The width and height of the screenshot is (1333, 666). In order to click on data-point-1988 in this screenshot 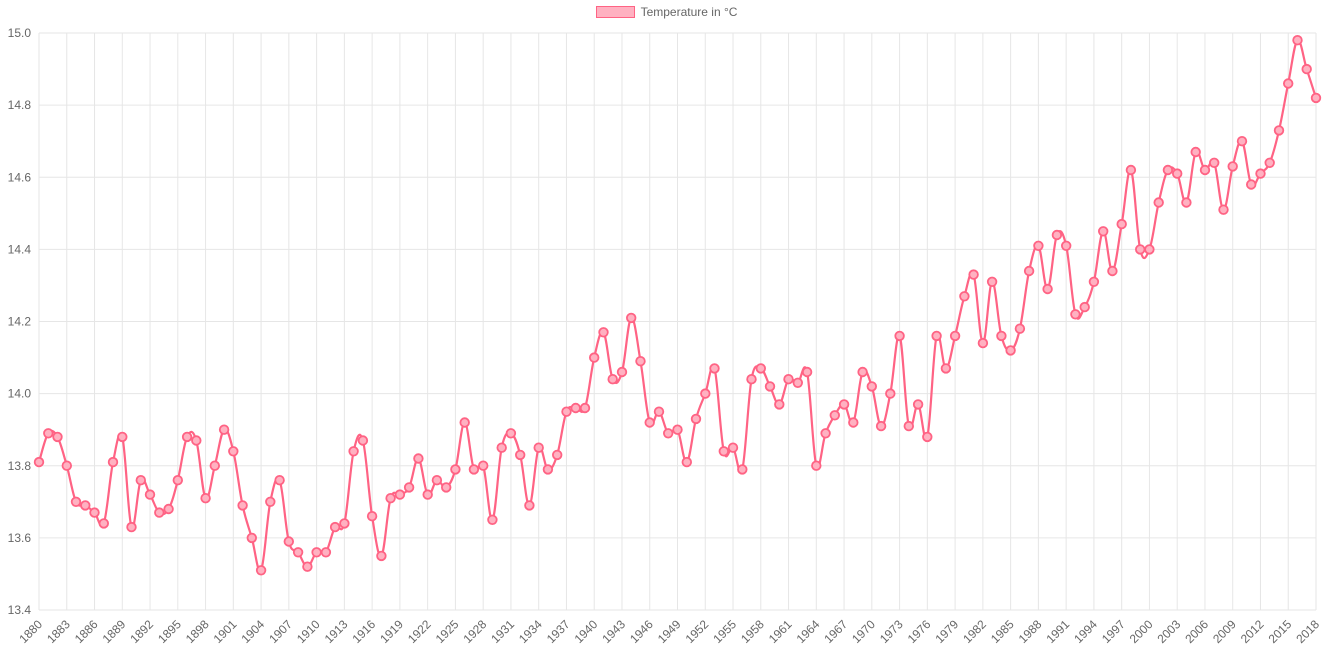, I will do `click(1038, 246)`.